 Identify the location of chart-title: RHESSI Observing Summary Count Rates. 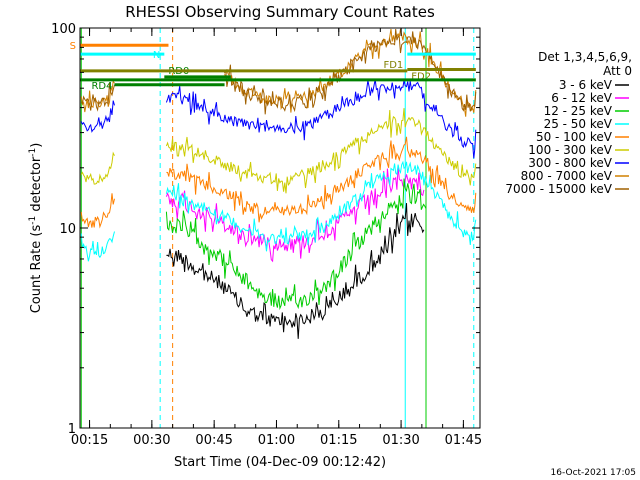
(280, 12).